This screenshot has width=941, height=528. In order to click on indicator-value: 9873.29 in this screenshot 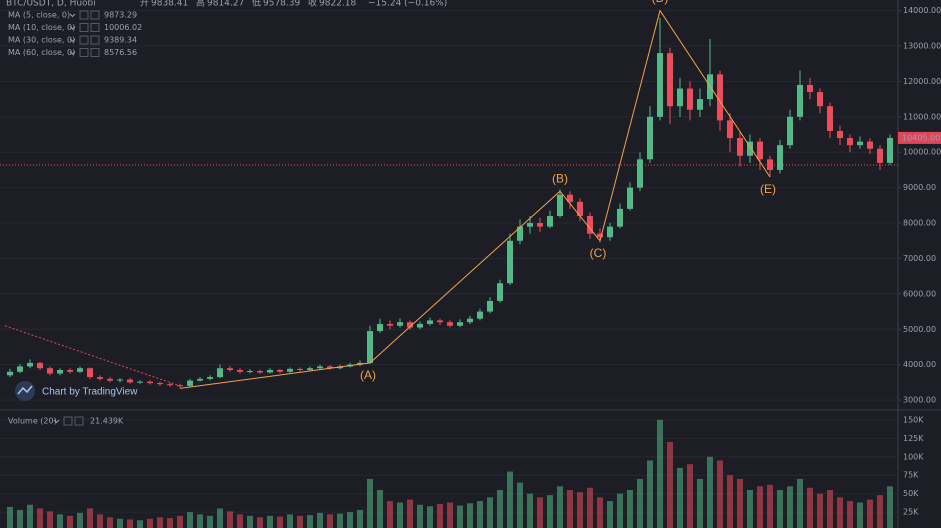, I will do `click(120, 15)`.